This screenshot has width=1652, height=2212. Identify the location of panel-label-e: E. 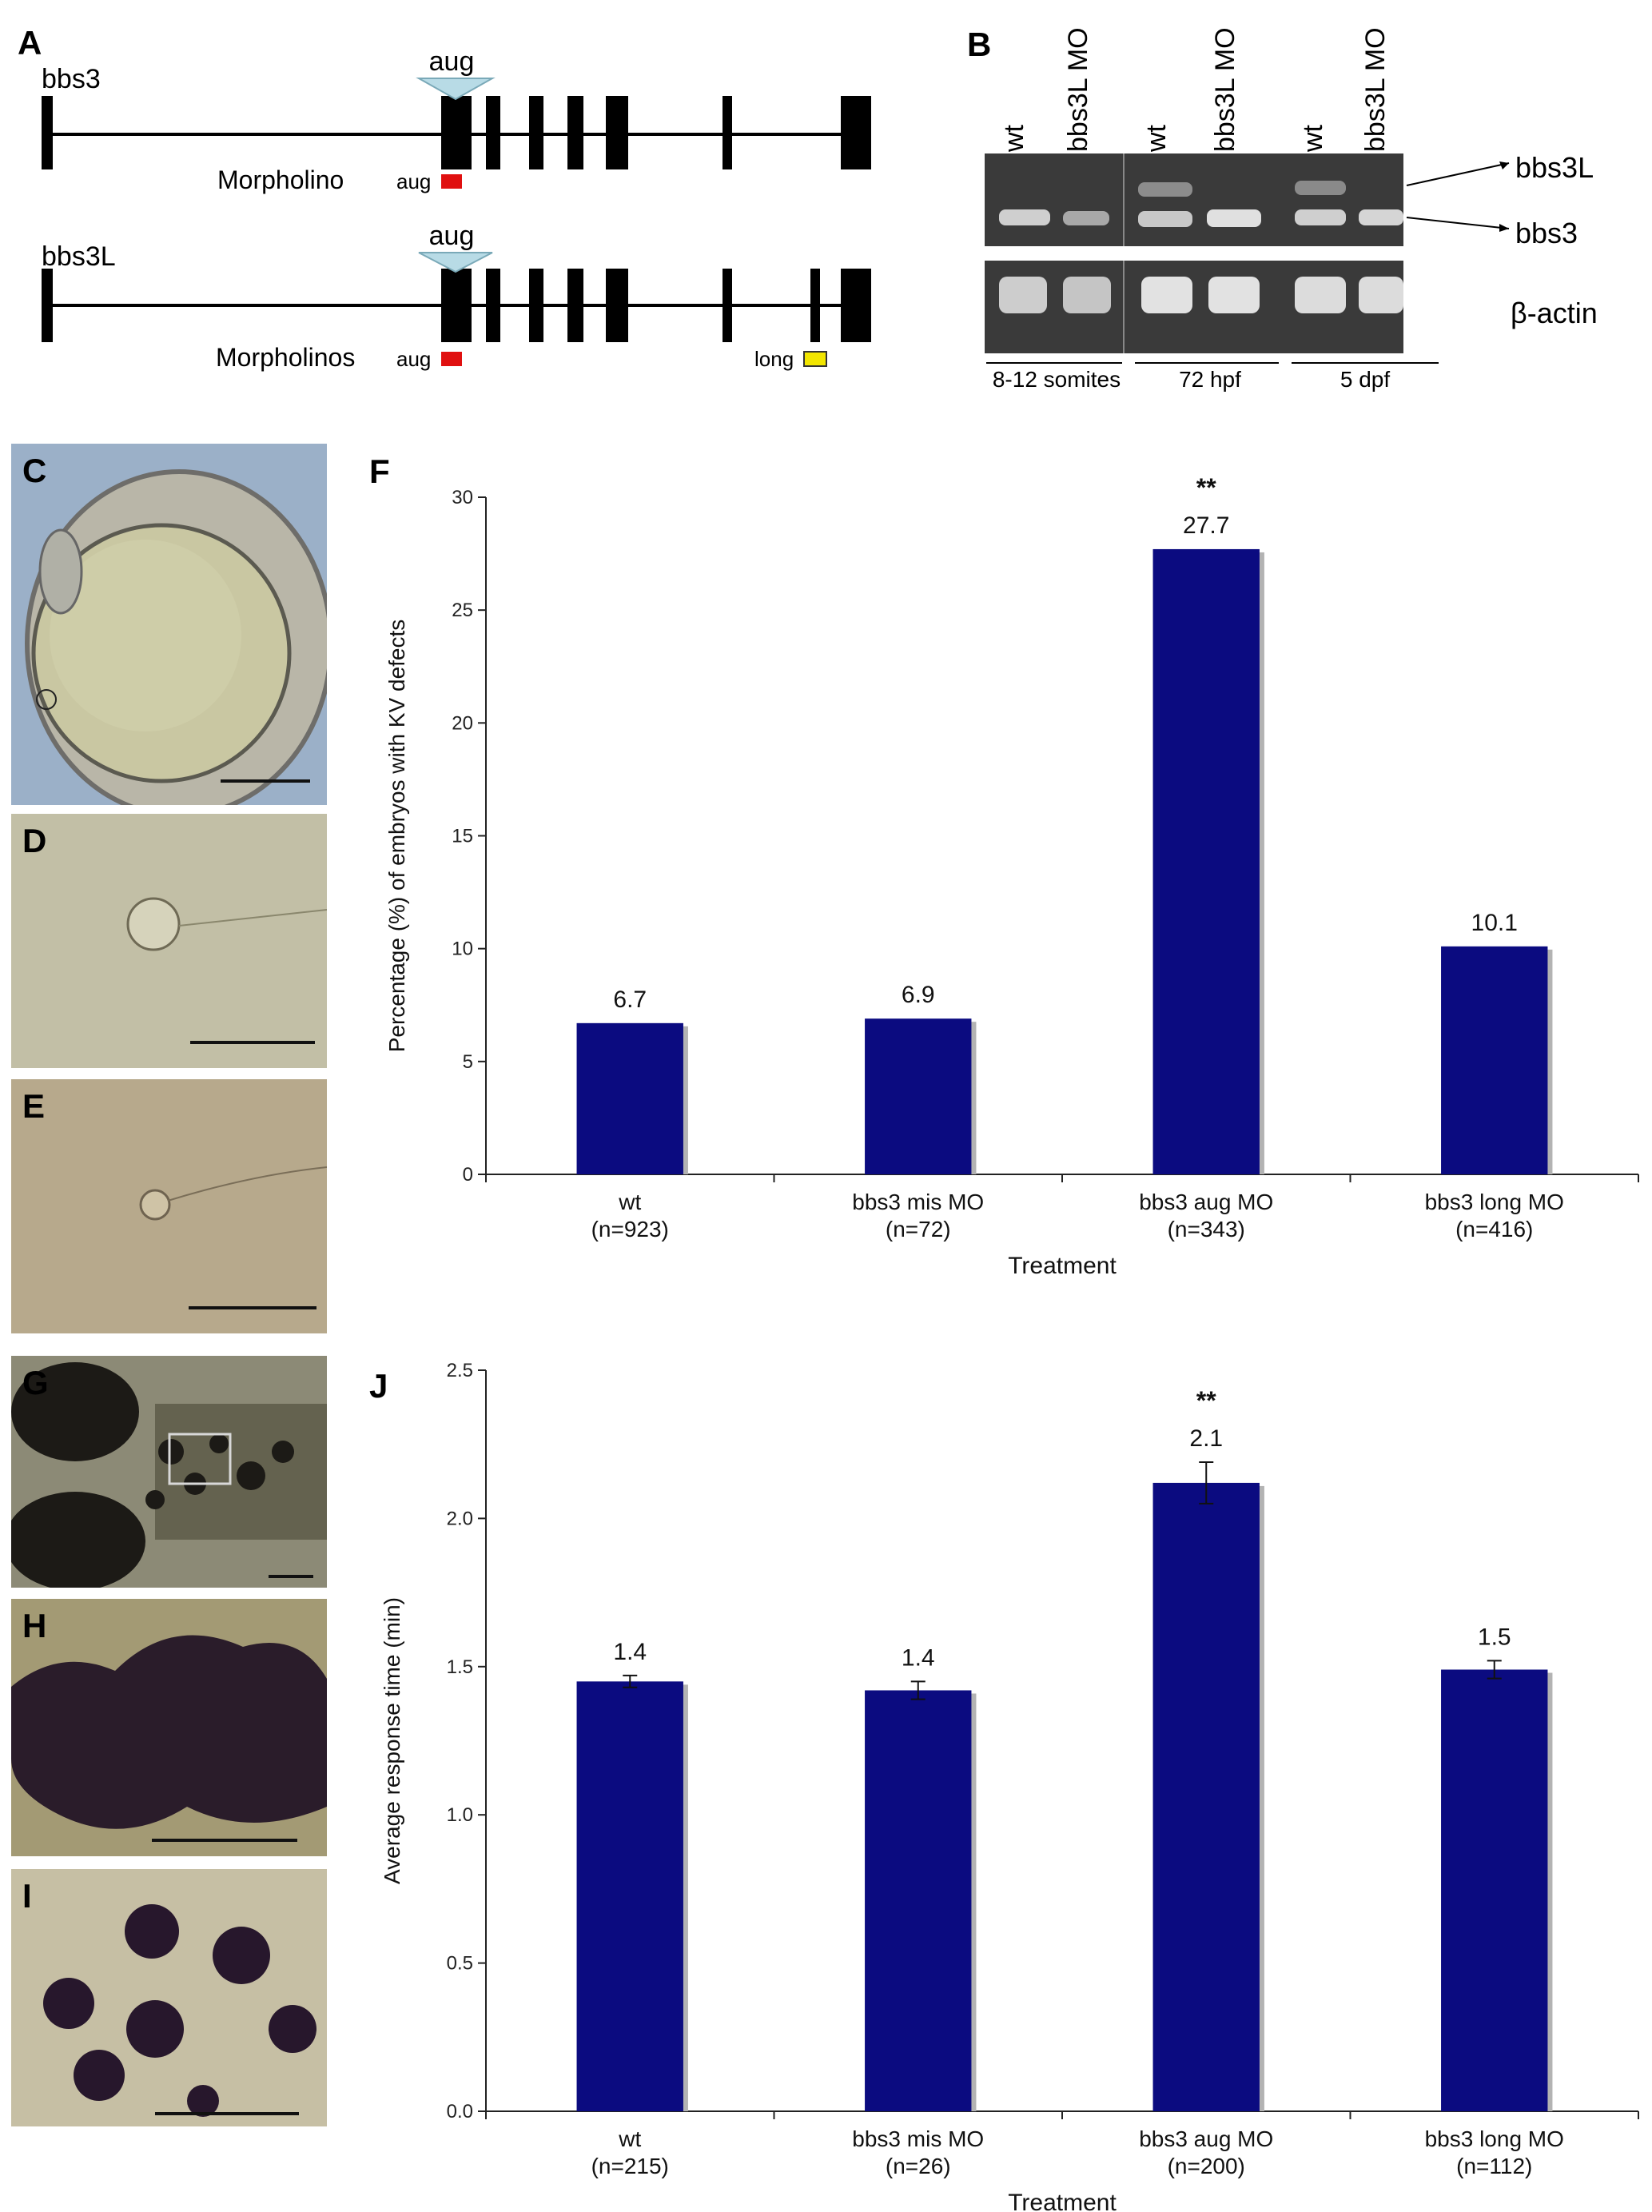
(34, 1106).